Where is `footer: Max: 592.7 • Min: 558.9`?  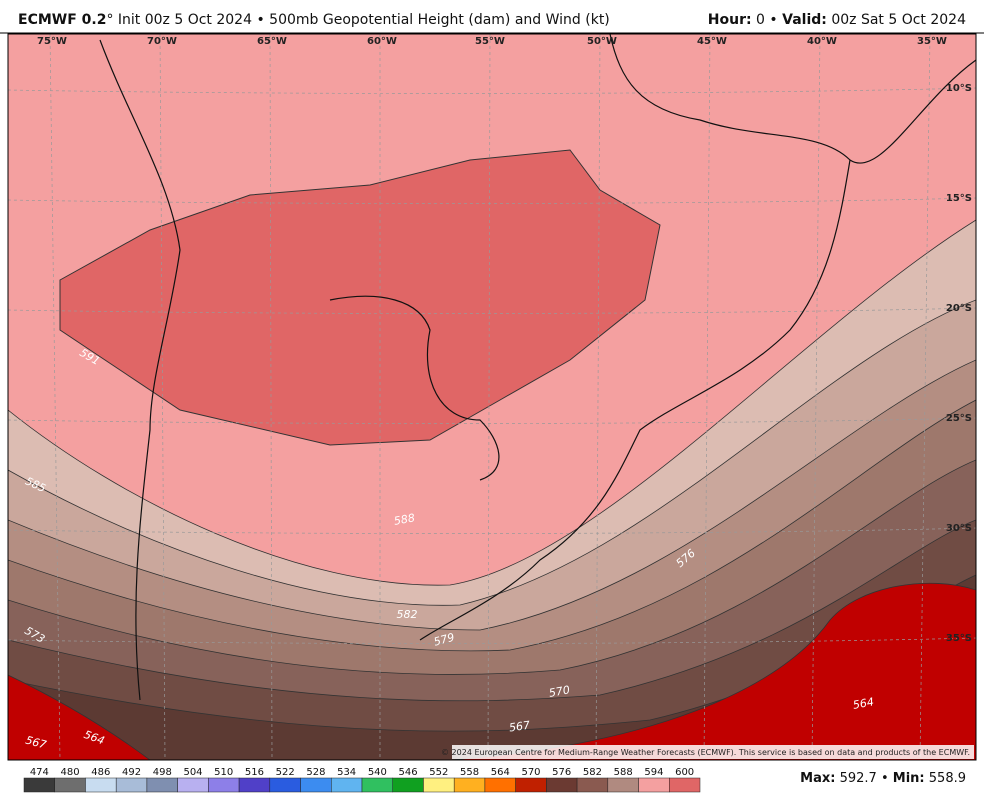 footer: Max: 592.7 • Min: 558.9 is located at coordinates (883, 778).